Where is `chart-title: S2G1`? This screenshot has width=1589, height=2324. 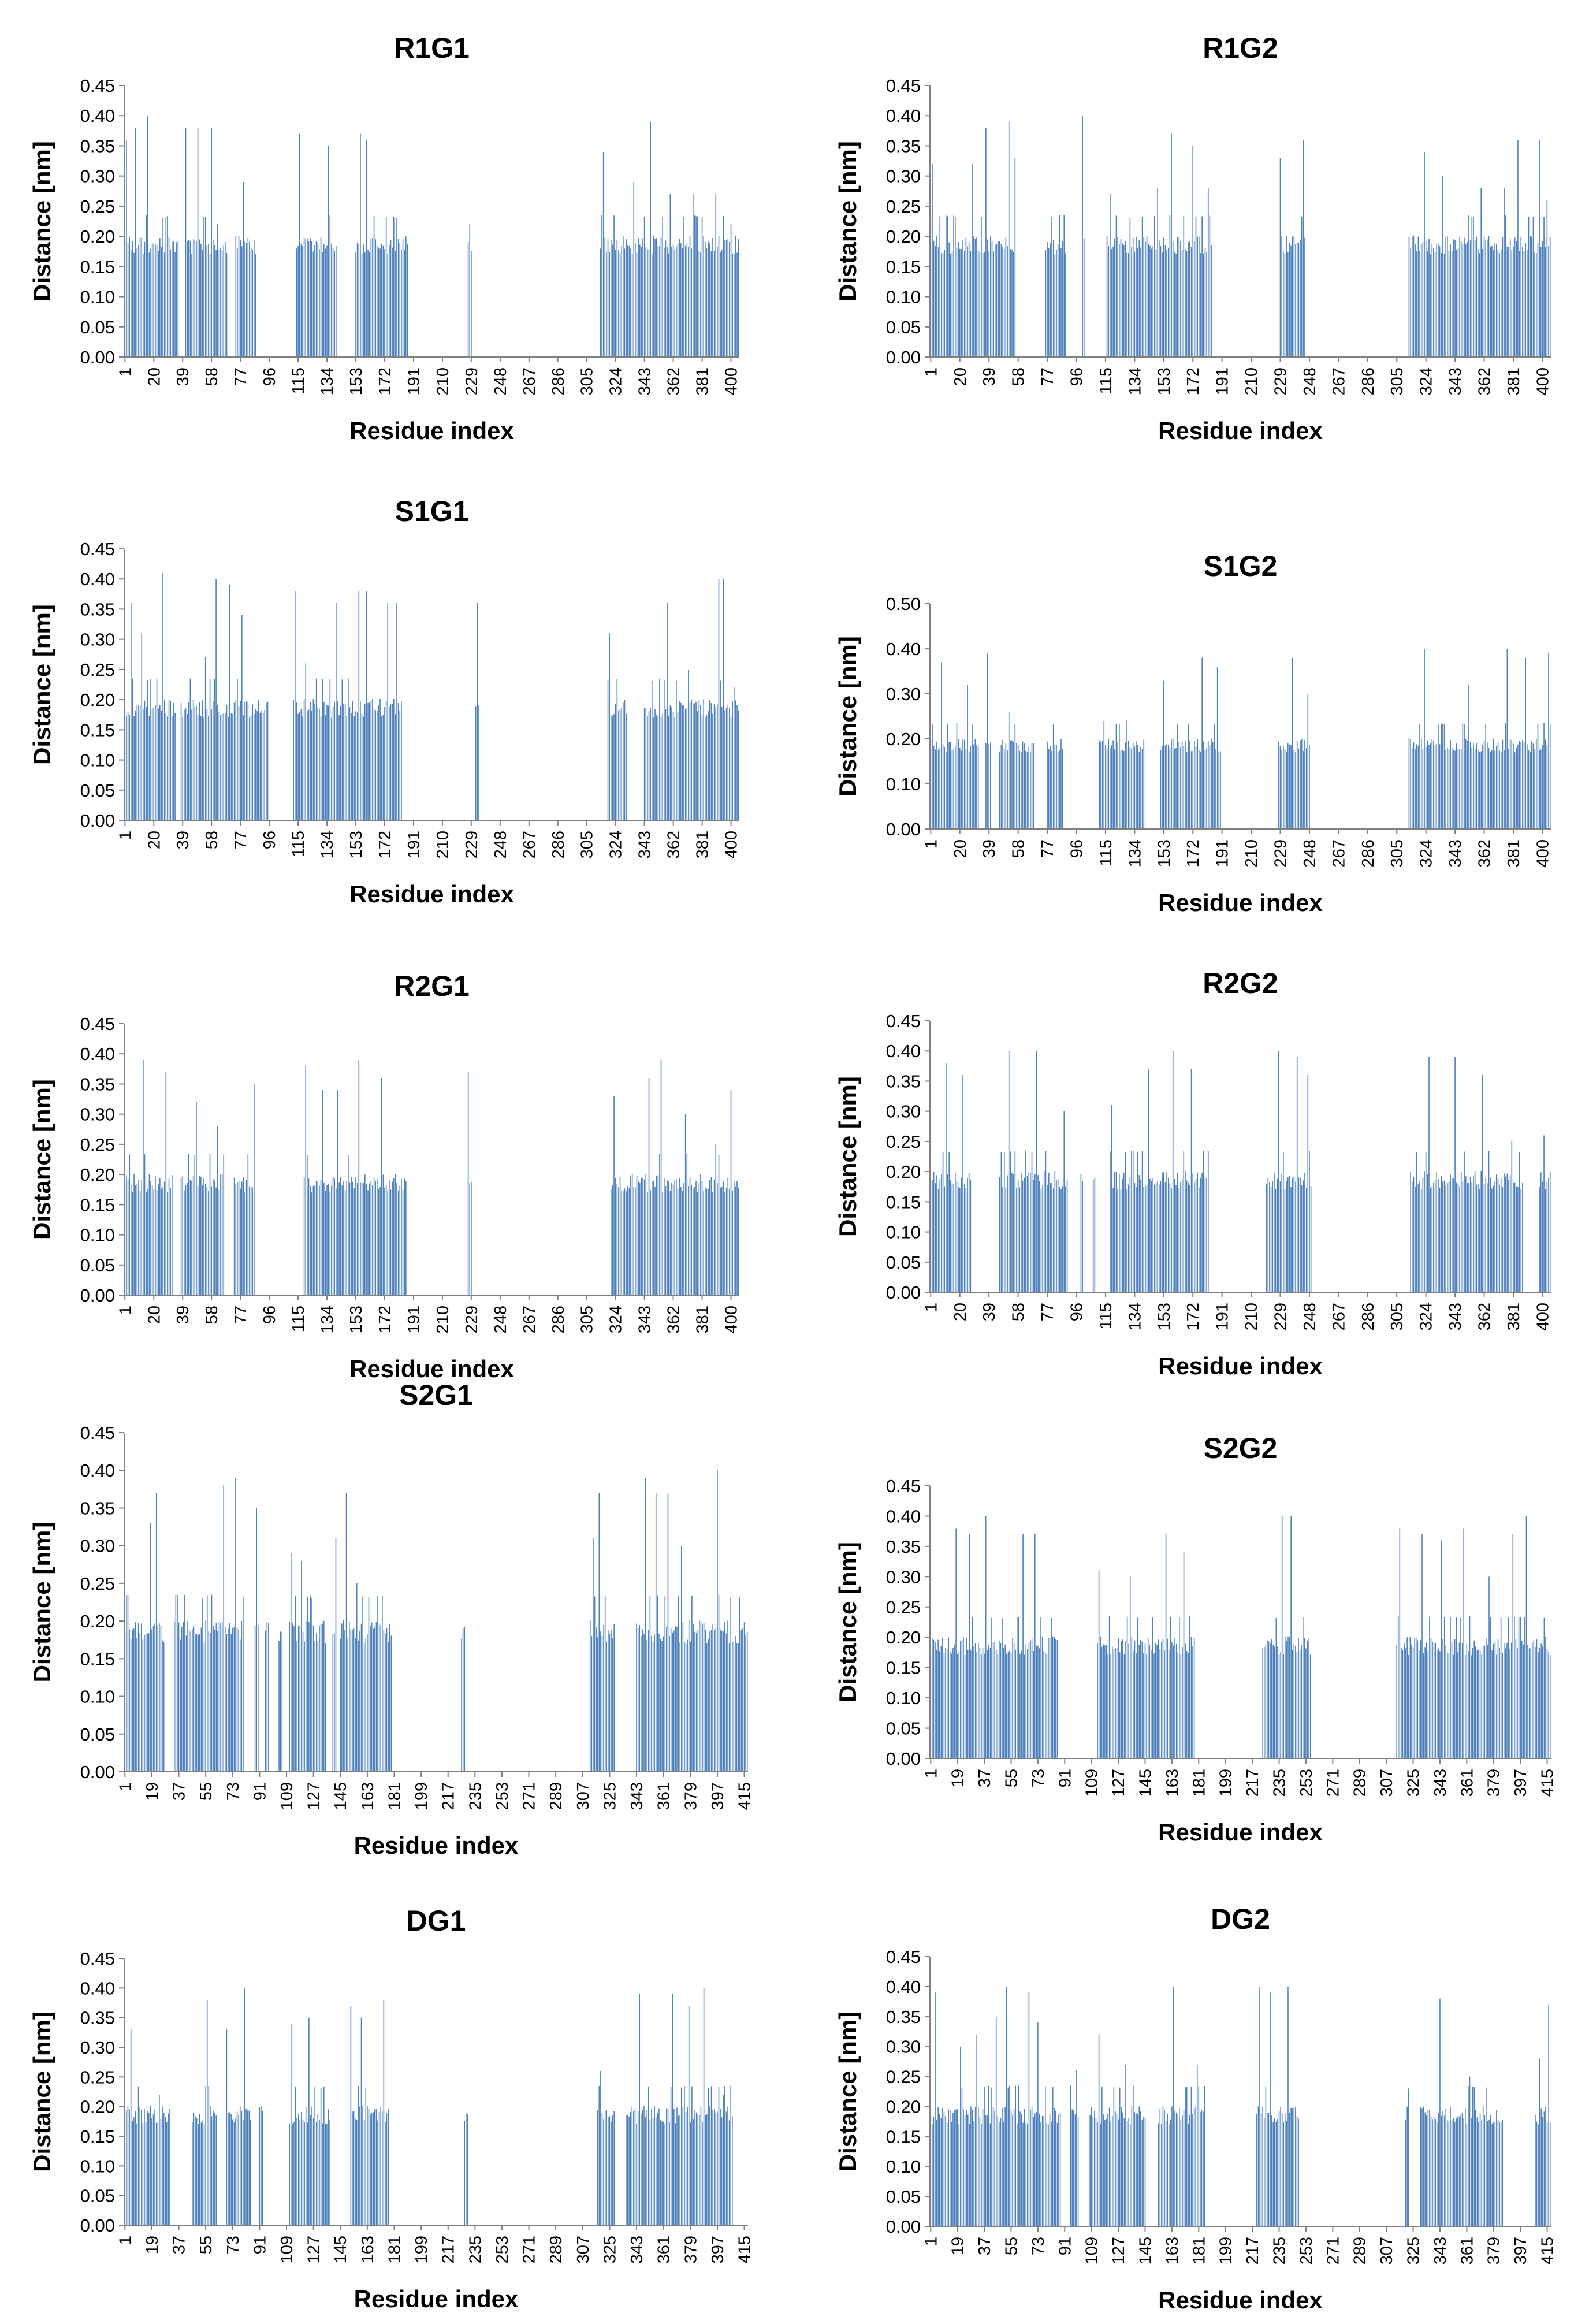 chart-title: S2G1 is located at coordinates (436, 1395).